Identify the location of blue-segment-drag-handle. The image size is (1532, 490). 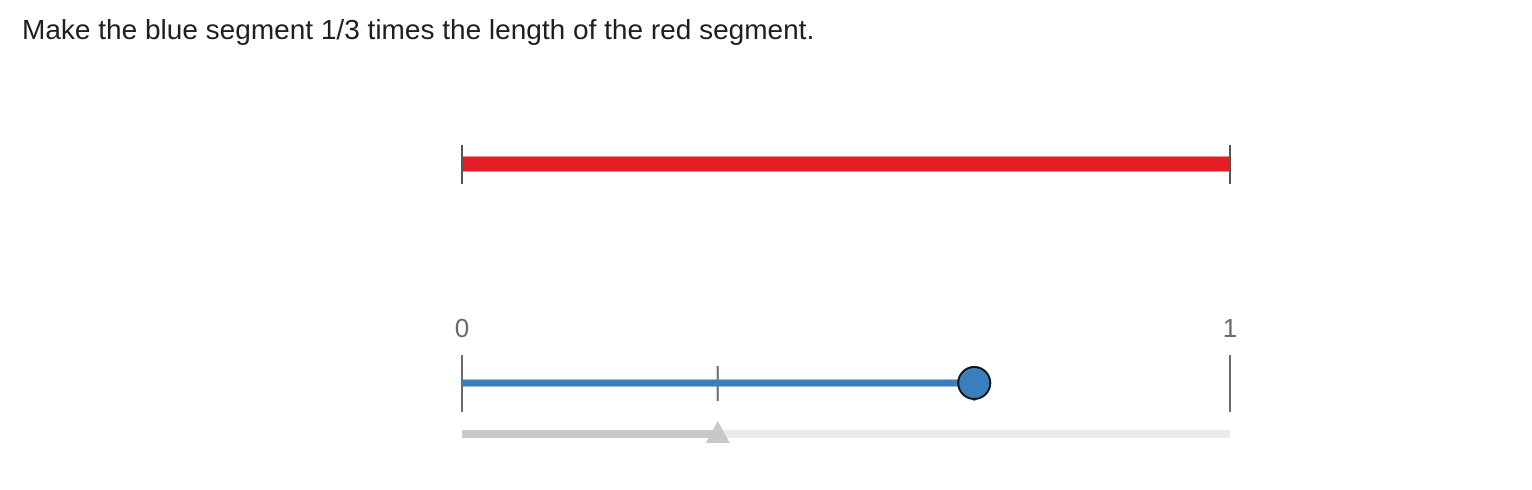
(974, 383).